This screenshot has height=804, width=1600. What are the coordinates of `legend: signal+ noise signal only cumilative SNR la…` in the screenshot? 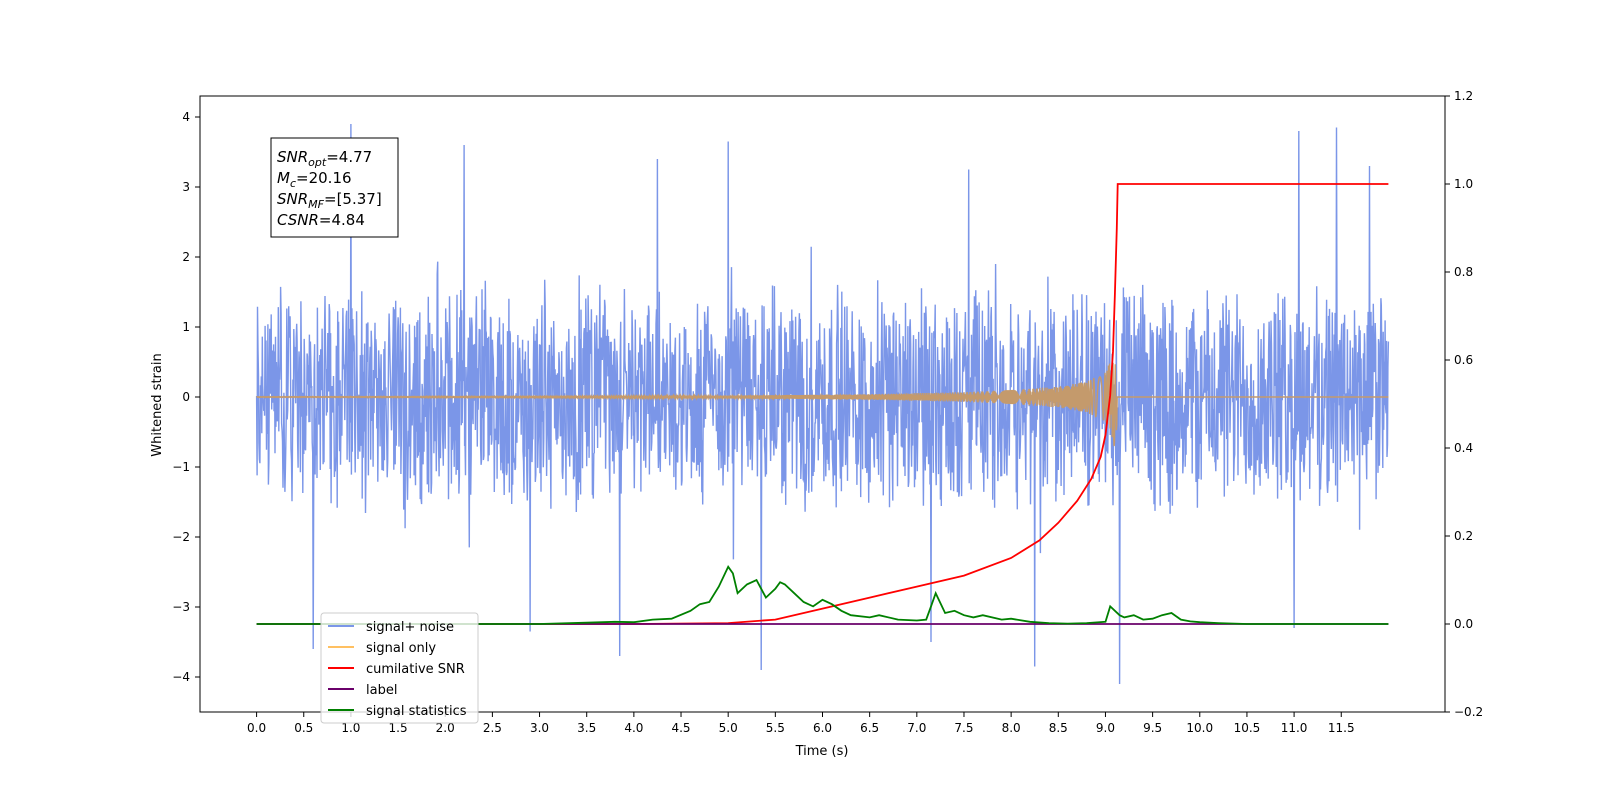 It's located at (399, 668).